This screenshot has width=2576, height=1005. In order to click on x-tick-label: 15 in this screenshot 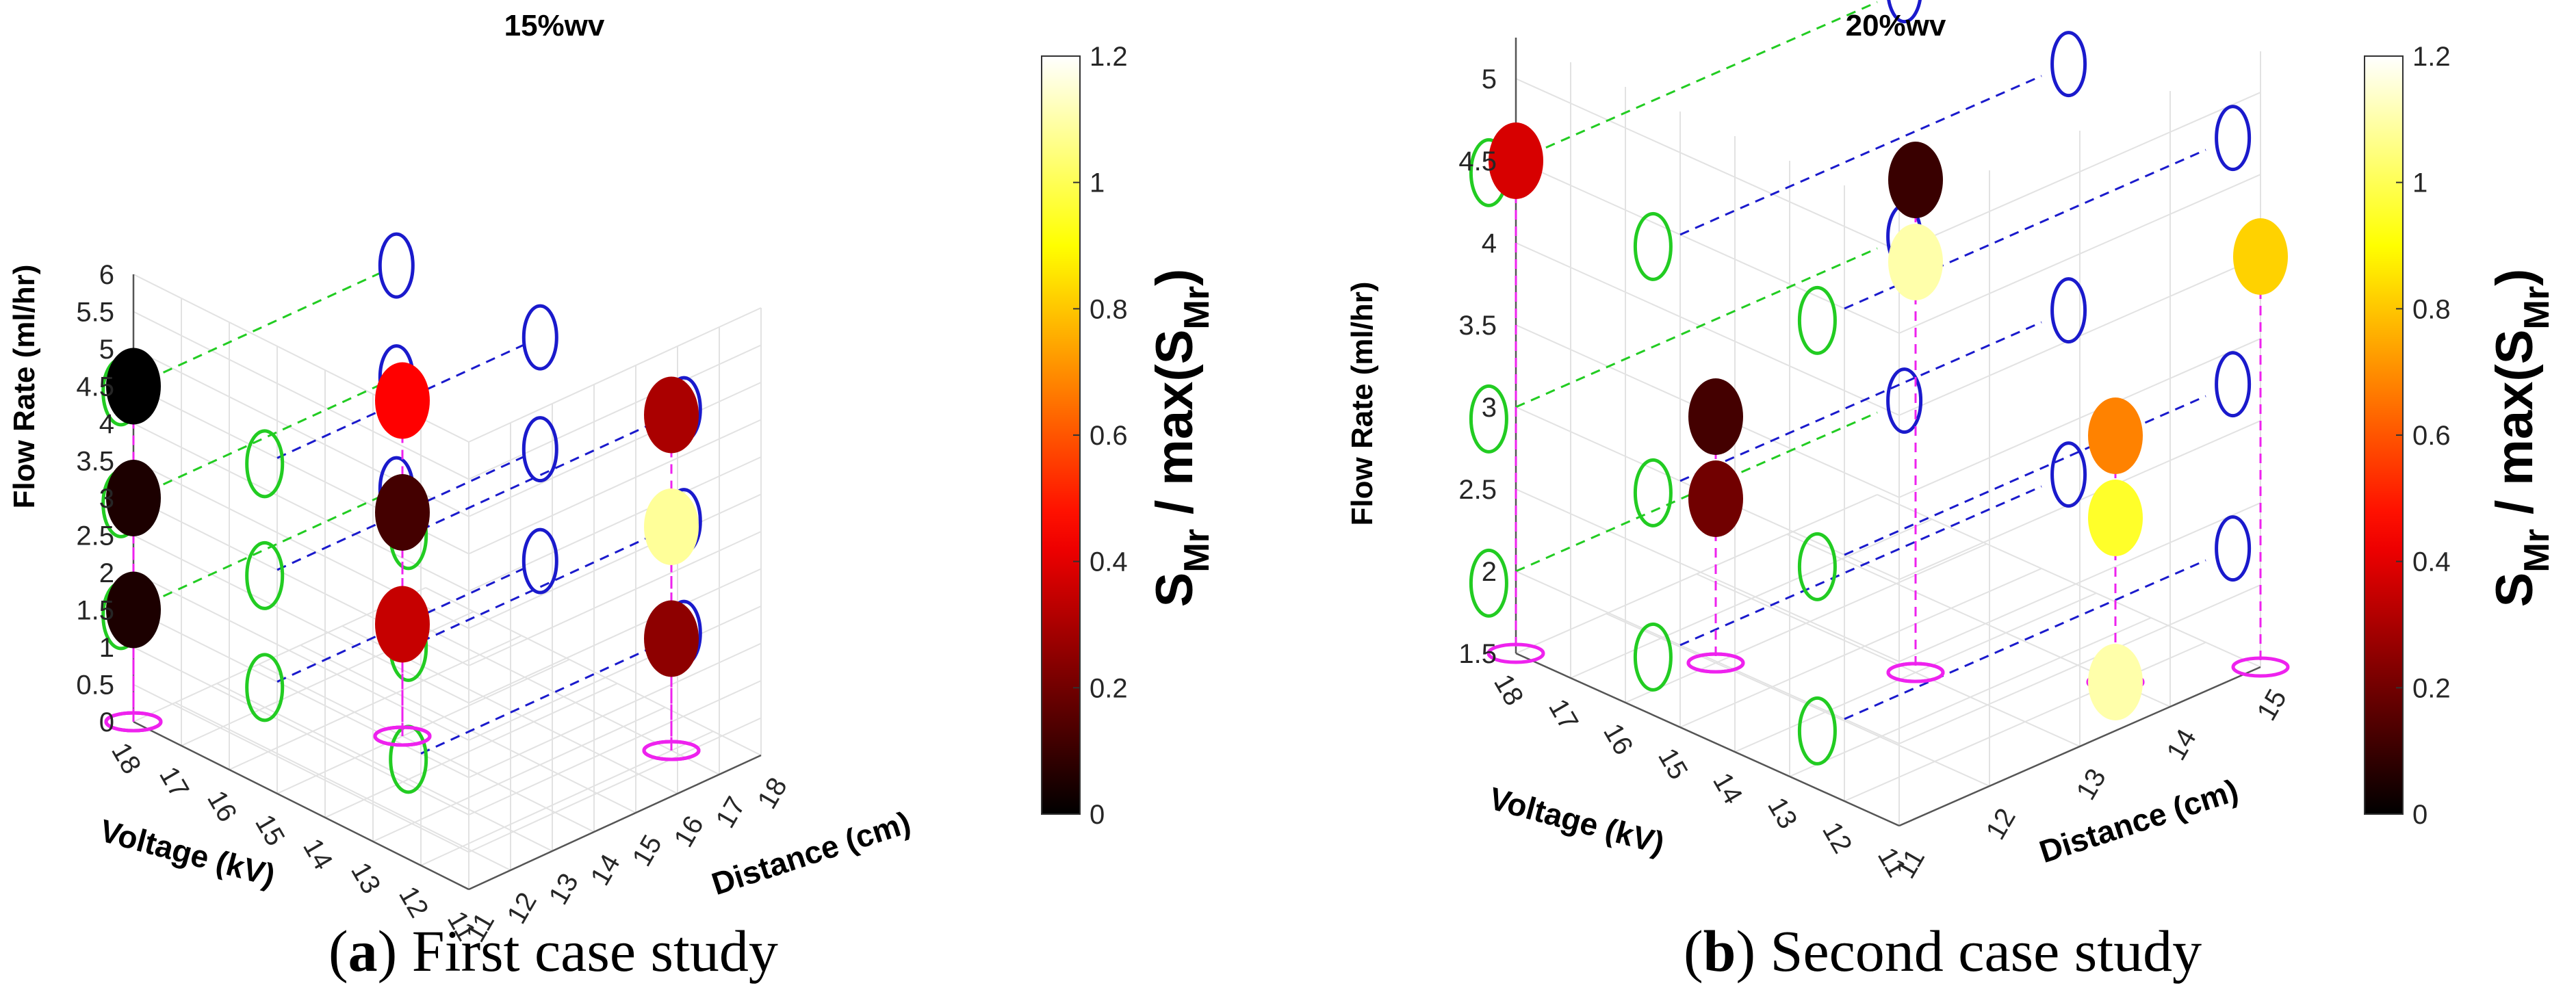, I will do `click(1672, 764)`.